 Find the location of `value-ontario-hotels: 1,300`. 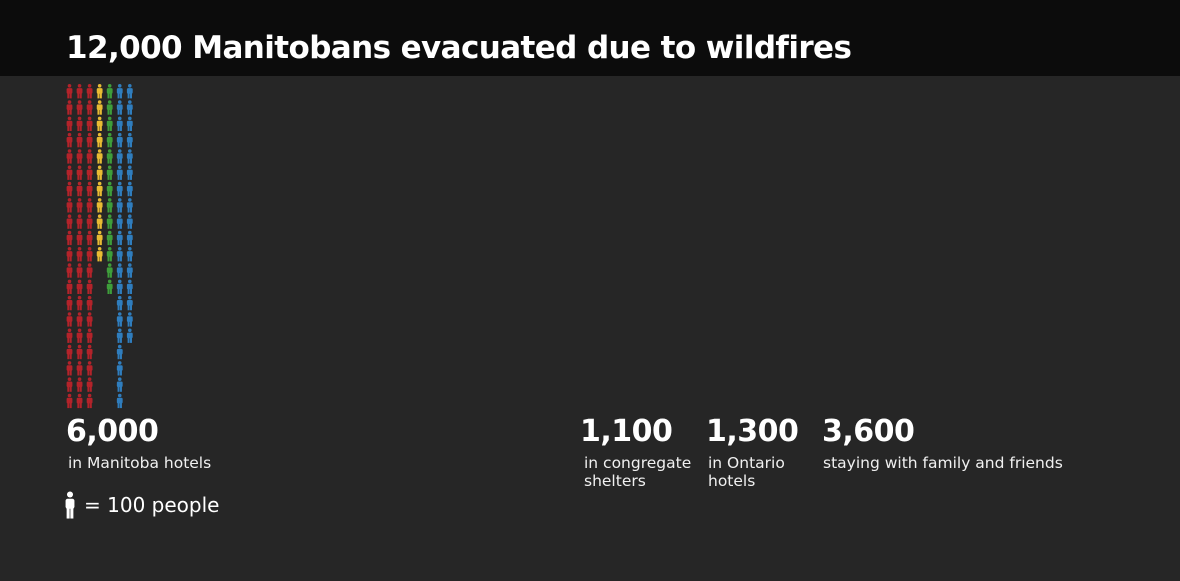

value-ontario-hotels: 1,300 is located at coordinates (752, 431).